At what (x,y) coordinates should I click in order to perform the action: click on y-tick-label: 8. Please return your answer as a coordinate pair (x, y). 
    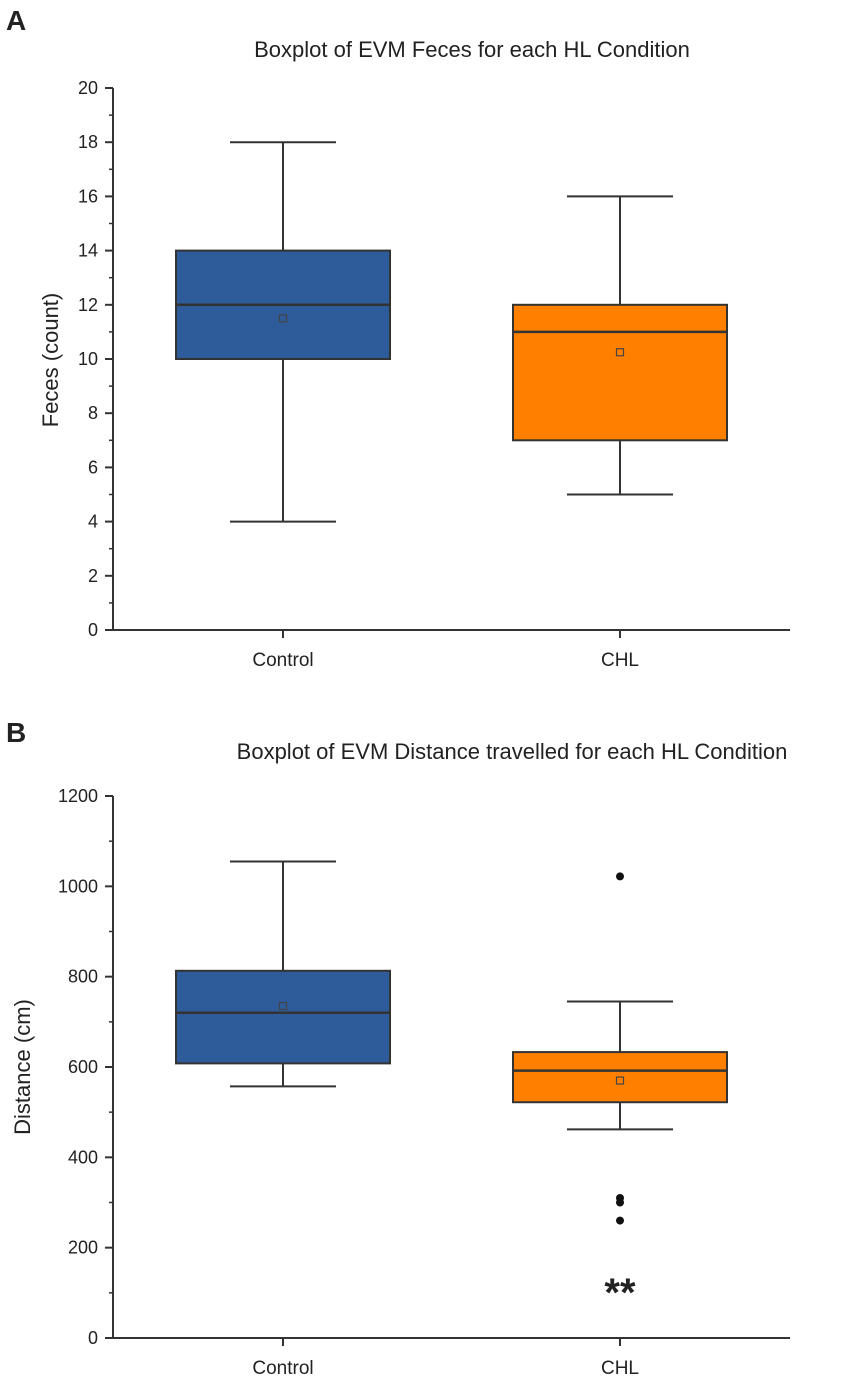
    Looking at the image, I should click on (93, 413).